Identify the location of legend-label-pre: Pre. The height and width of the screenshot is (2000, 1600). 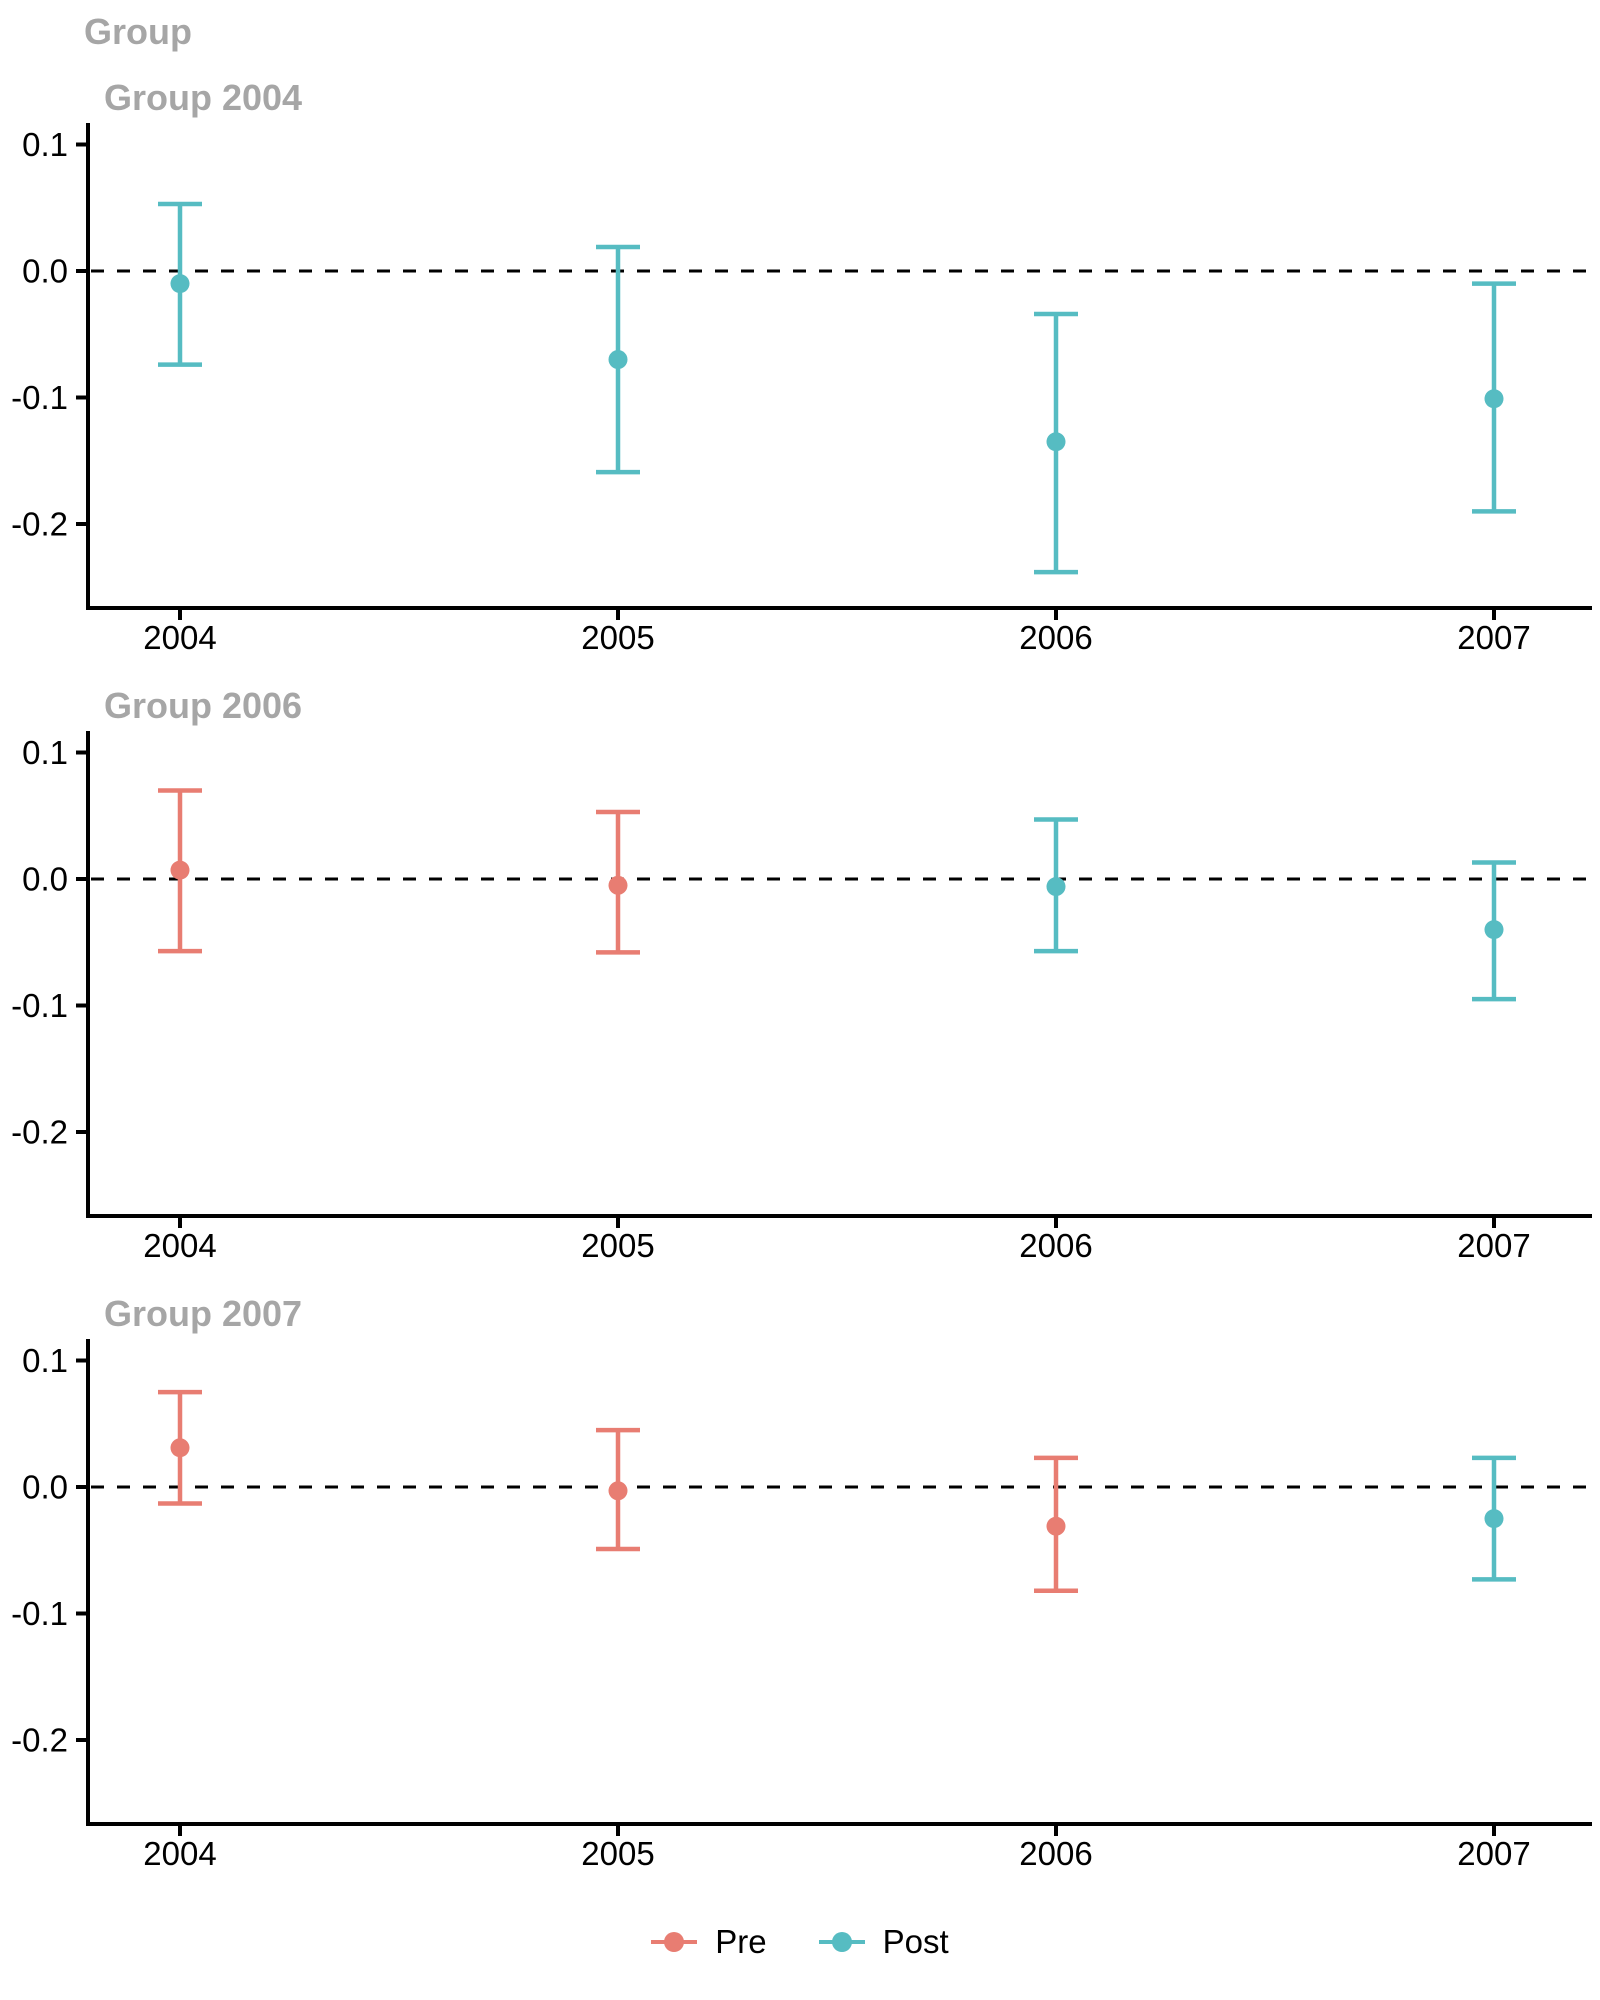
(741, 1941).